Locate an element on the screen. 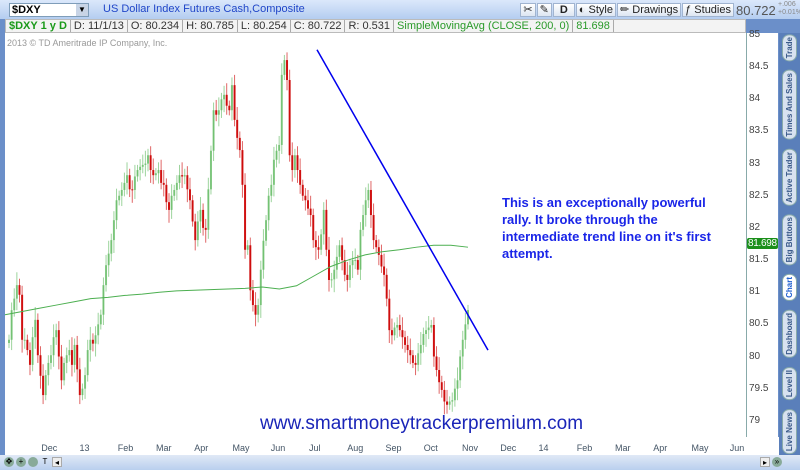  chart-toolbar: ✂ ✎ D ◐ Style ✏ Drawings ƒ Studies is located at coordinates (627, 10).